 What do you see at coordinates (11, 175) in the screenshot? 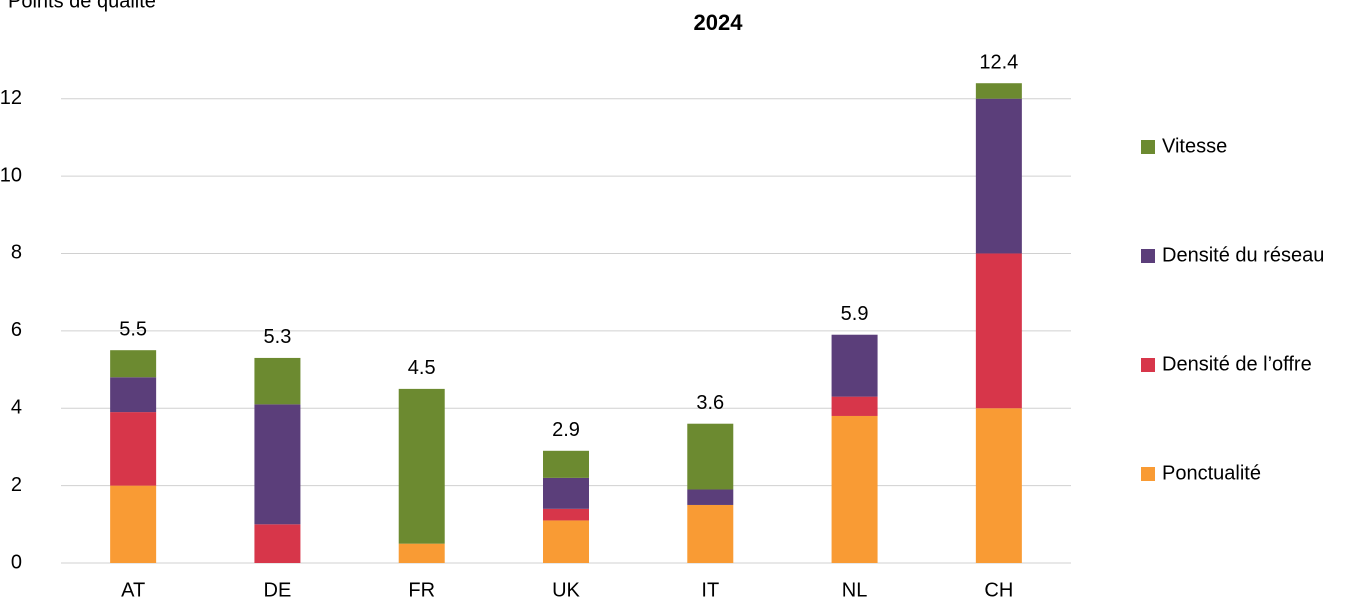
I see `y-tick-label: 10` at bounding box center [11, 175].